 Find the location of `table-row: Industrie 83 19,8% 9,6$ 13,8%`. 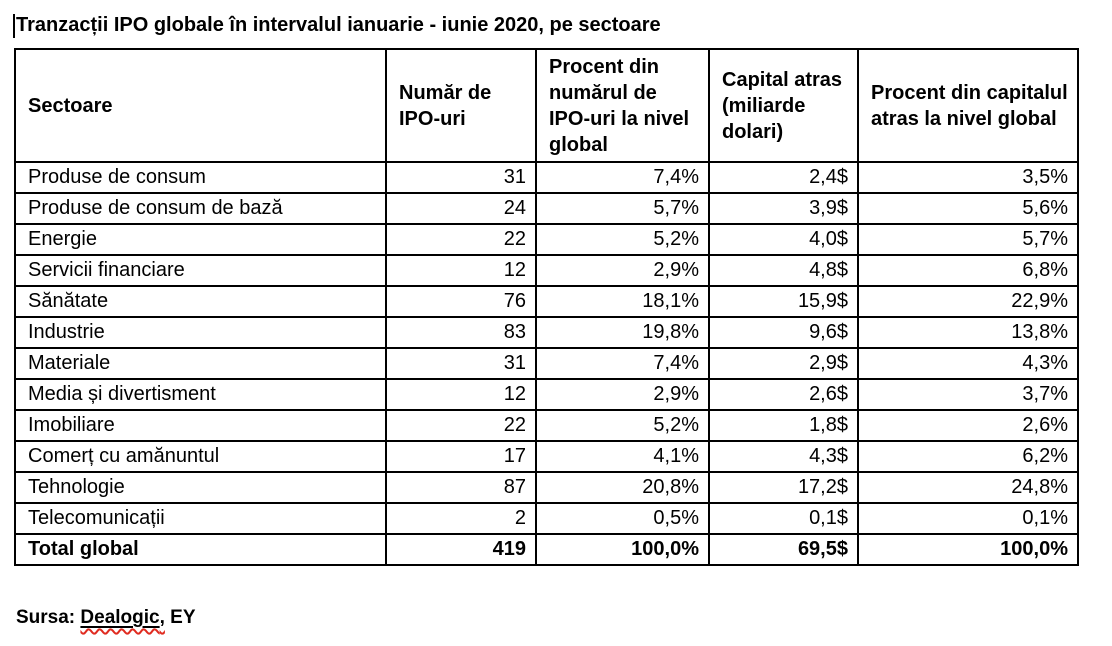

table-row: Industrie 83 19,8% 9,6$ 13,8% is located at coordinates (546, 332).